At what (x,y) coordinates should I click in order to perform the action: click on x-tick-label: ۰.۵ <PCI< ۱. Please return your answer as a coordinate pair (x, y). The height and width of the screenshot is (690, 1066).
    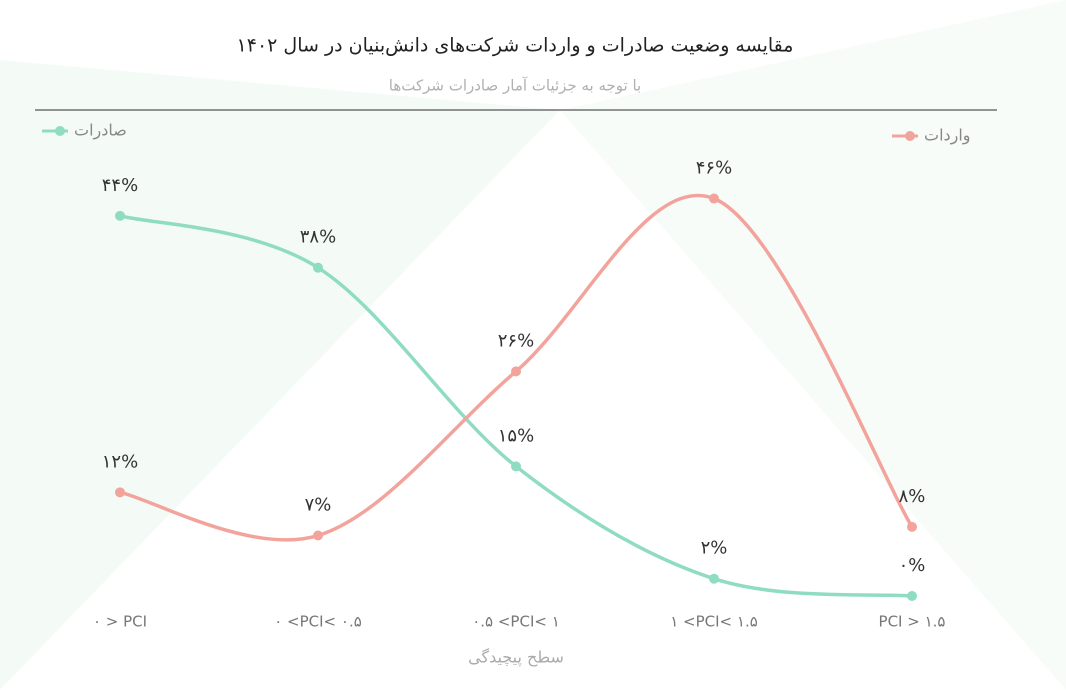
    Looking at the image, I should click on (516, 622).